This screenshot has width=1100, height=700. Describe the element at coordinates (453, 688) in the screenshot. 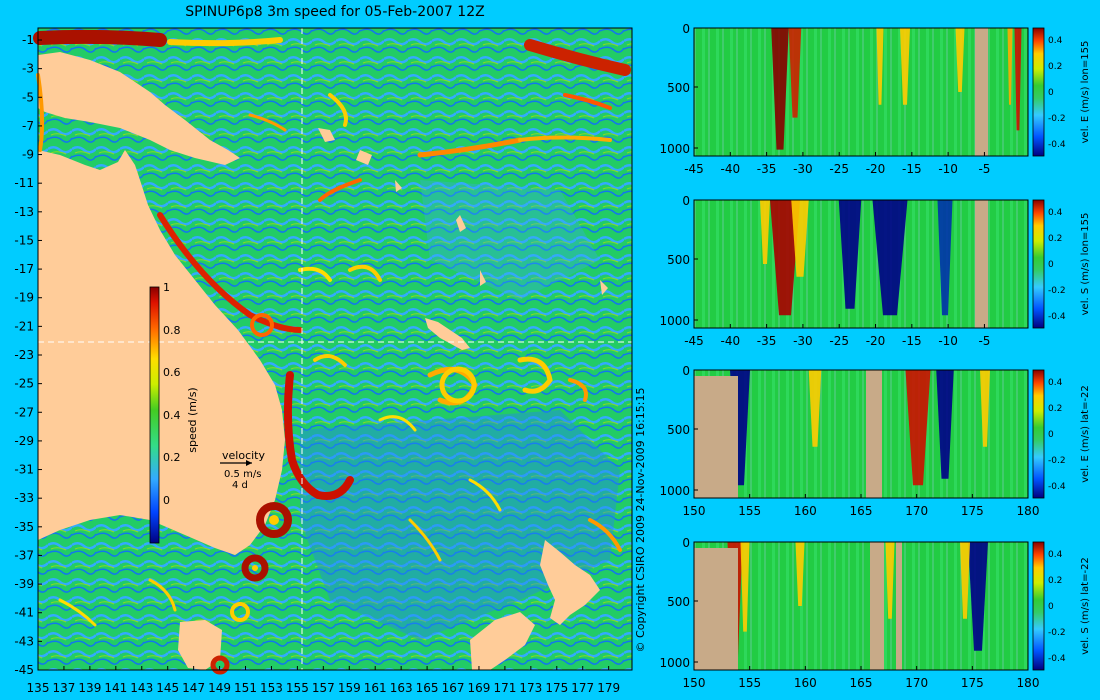

I see `map-lon-tick-label: 167` at that location.